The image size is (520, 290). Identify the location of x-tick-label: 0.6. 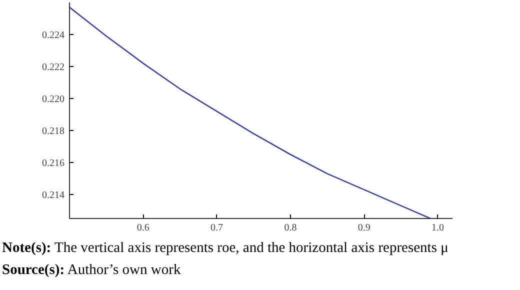
(143, 228).